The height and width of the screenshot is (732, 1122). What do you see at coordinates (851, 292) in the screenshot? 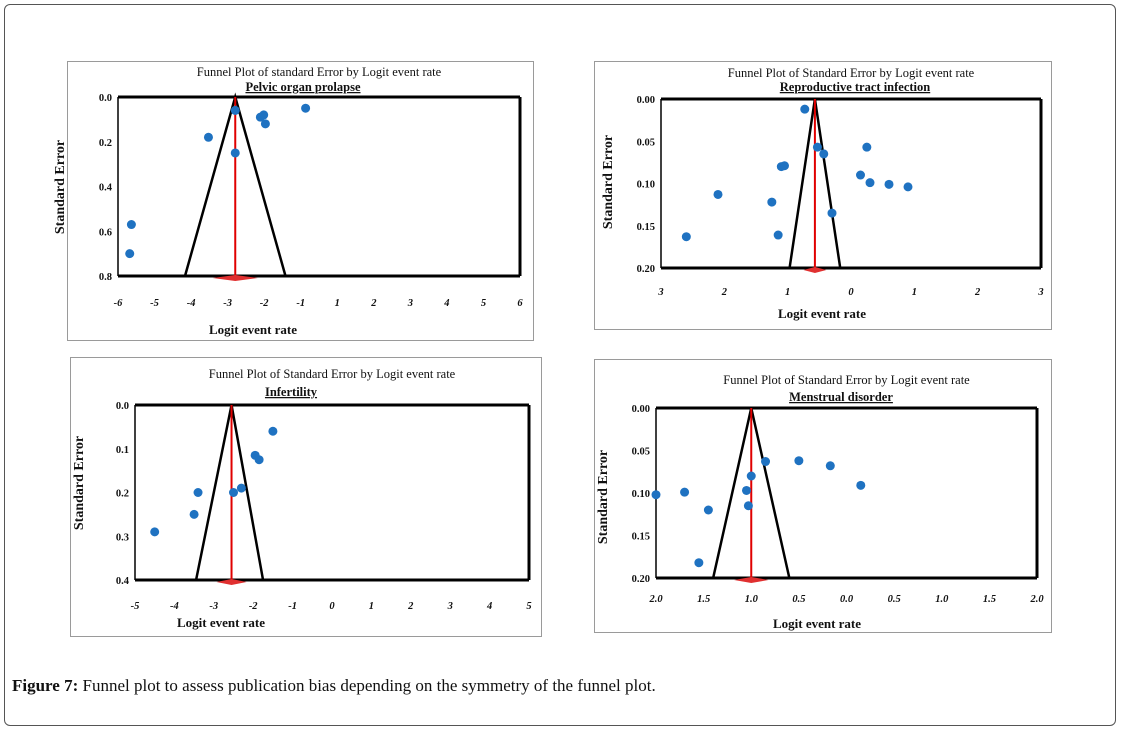
I see `x-tick-label: 0` at bounding box center [851, 292].